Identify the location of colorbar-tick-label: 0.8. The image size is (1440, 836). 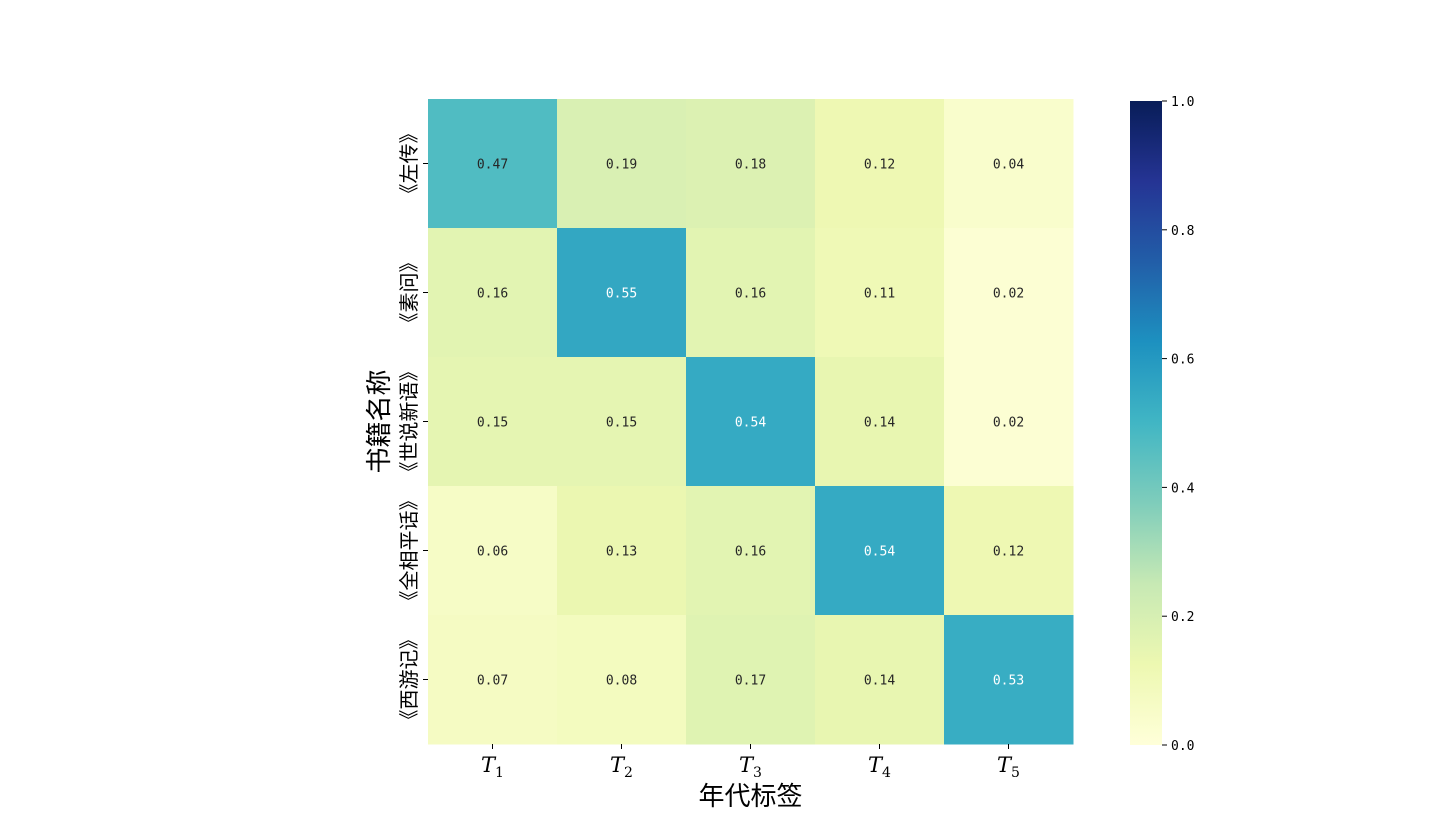
(1182, 231).